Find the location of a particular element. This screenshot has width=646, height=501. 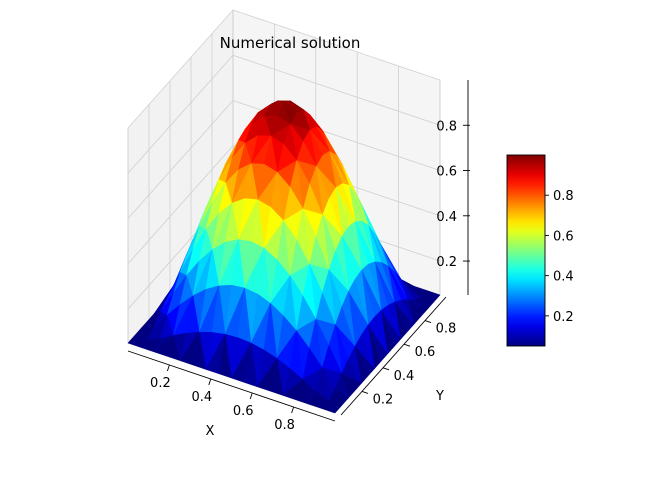

x-tick-label: 0.2 is located at coordinates (160, 383).